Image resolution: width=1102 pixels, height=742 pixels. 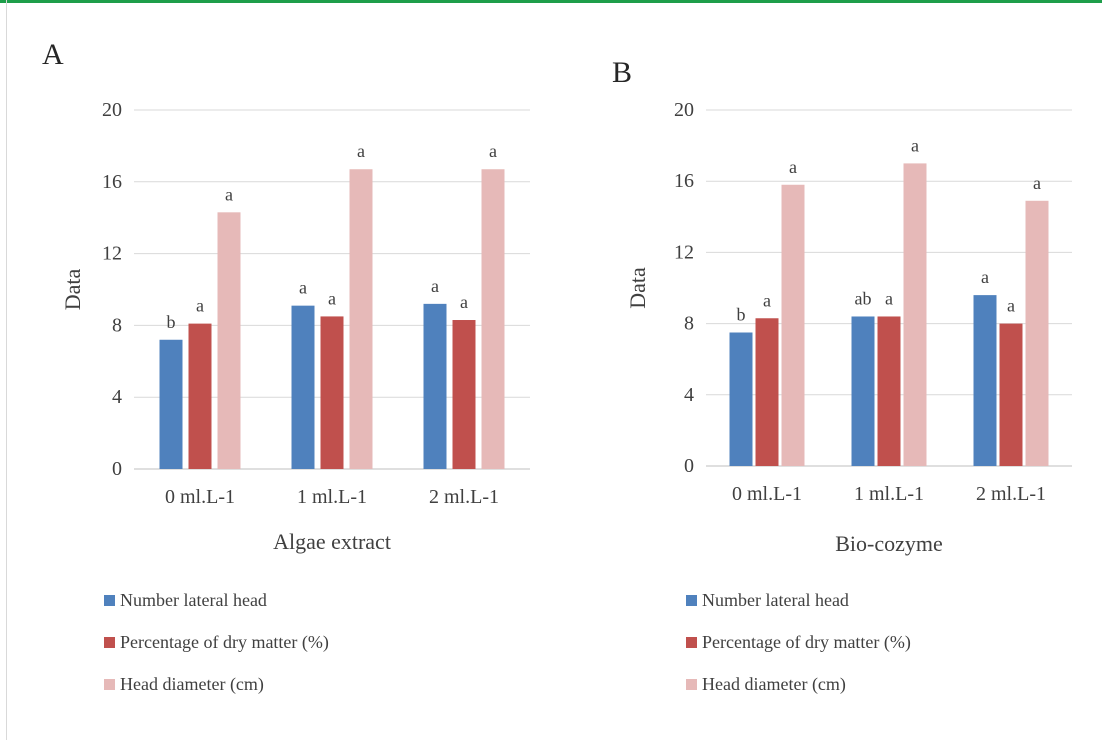 What do you see at coordinates (622, 72) in the screenshot?
I see `panel-letter-b: B` at bounding box center [622, 72].